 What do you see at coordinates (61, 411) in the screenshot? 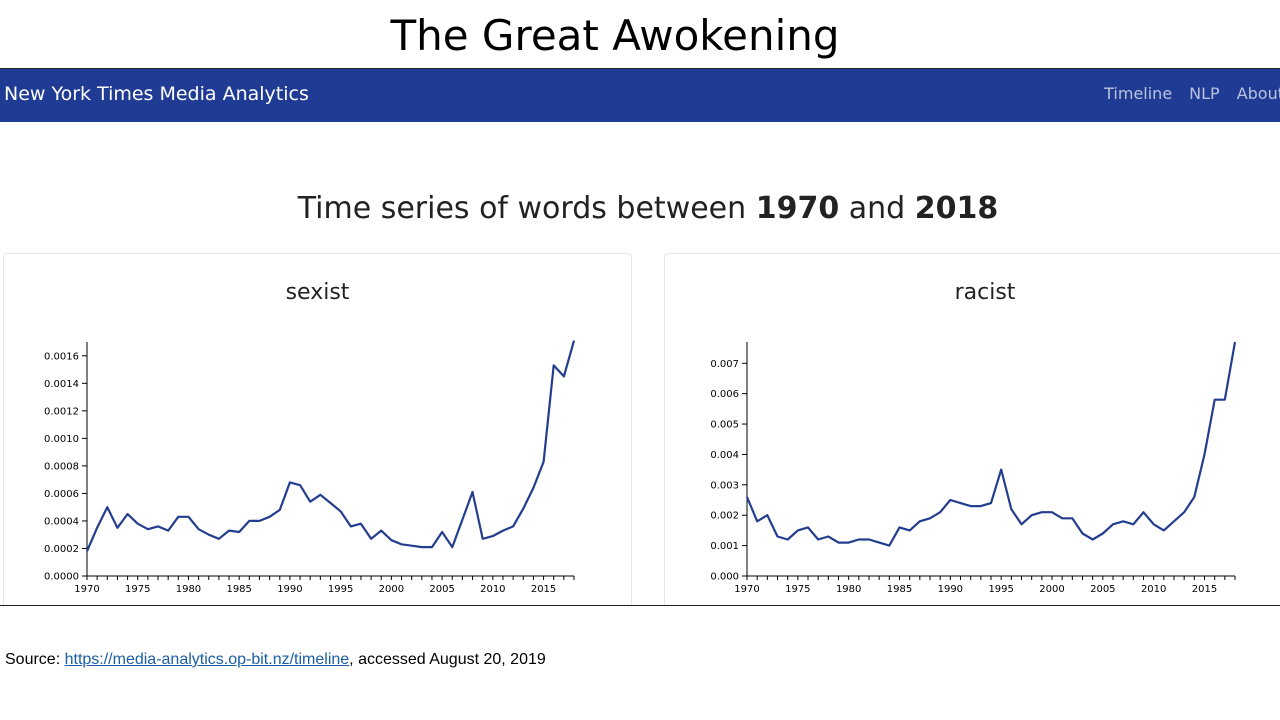
I see `y-tick-label: 0.0012` at bounding box center [61, 411].